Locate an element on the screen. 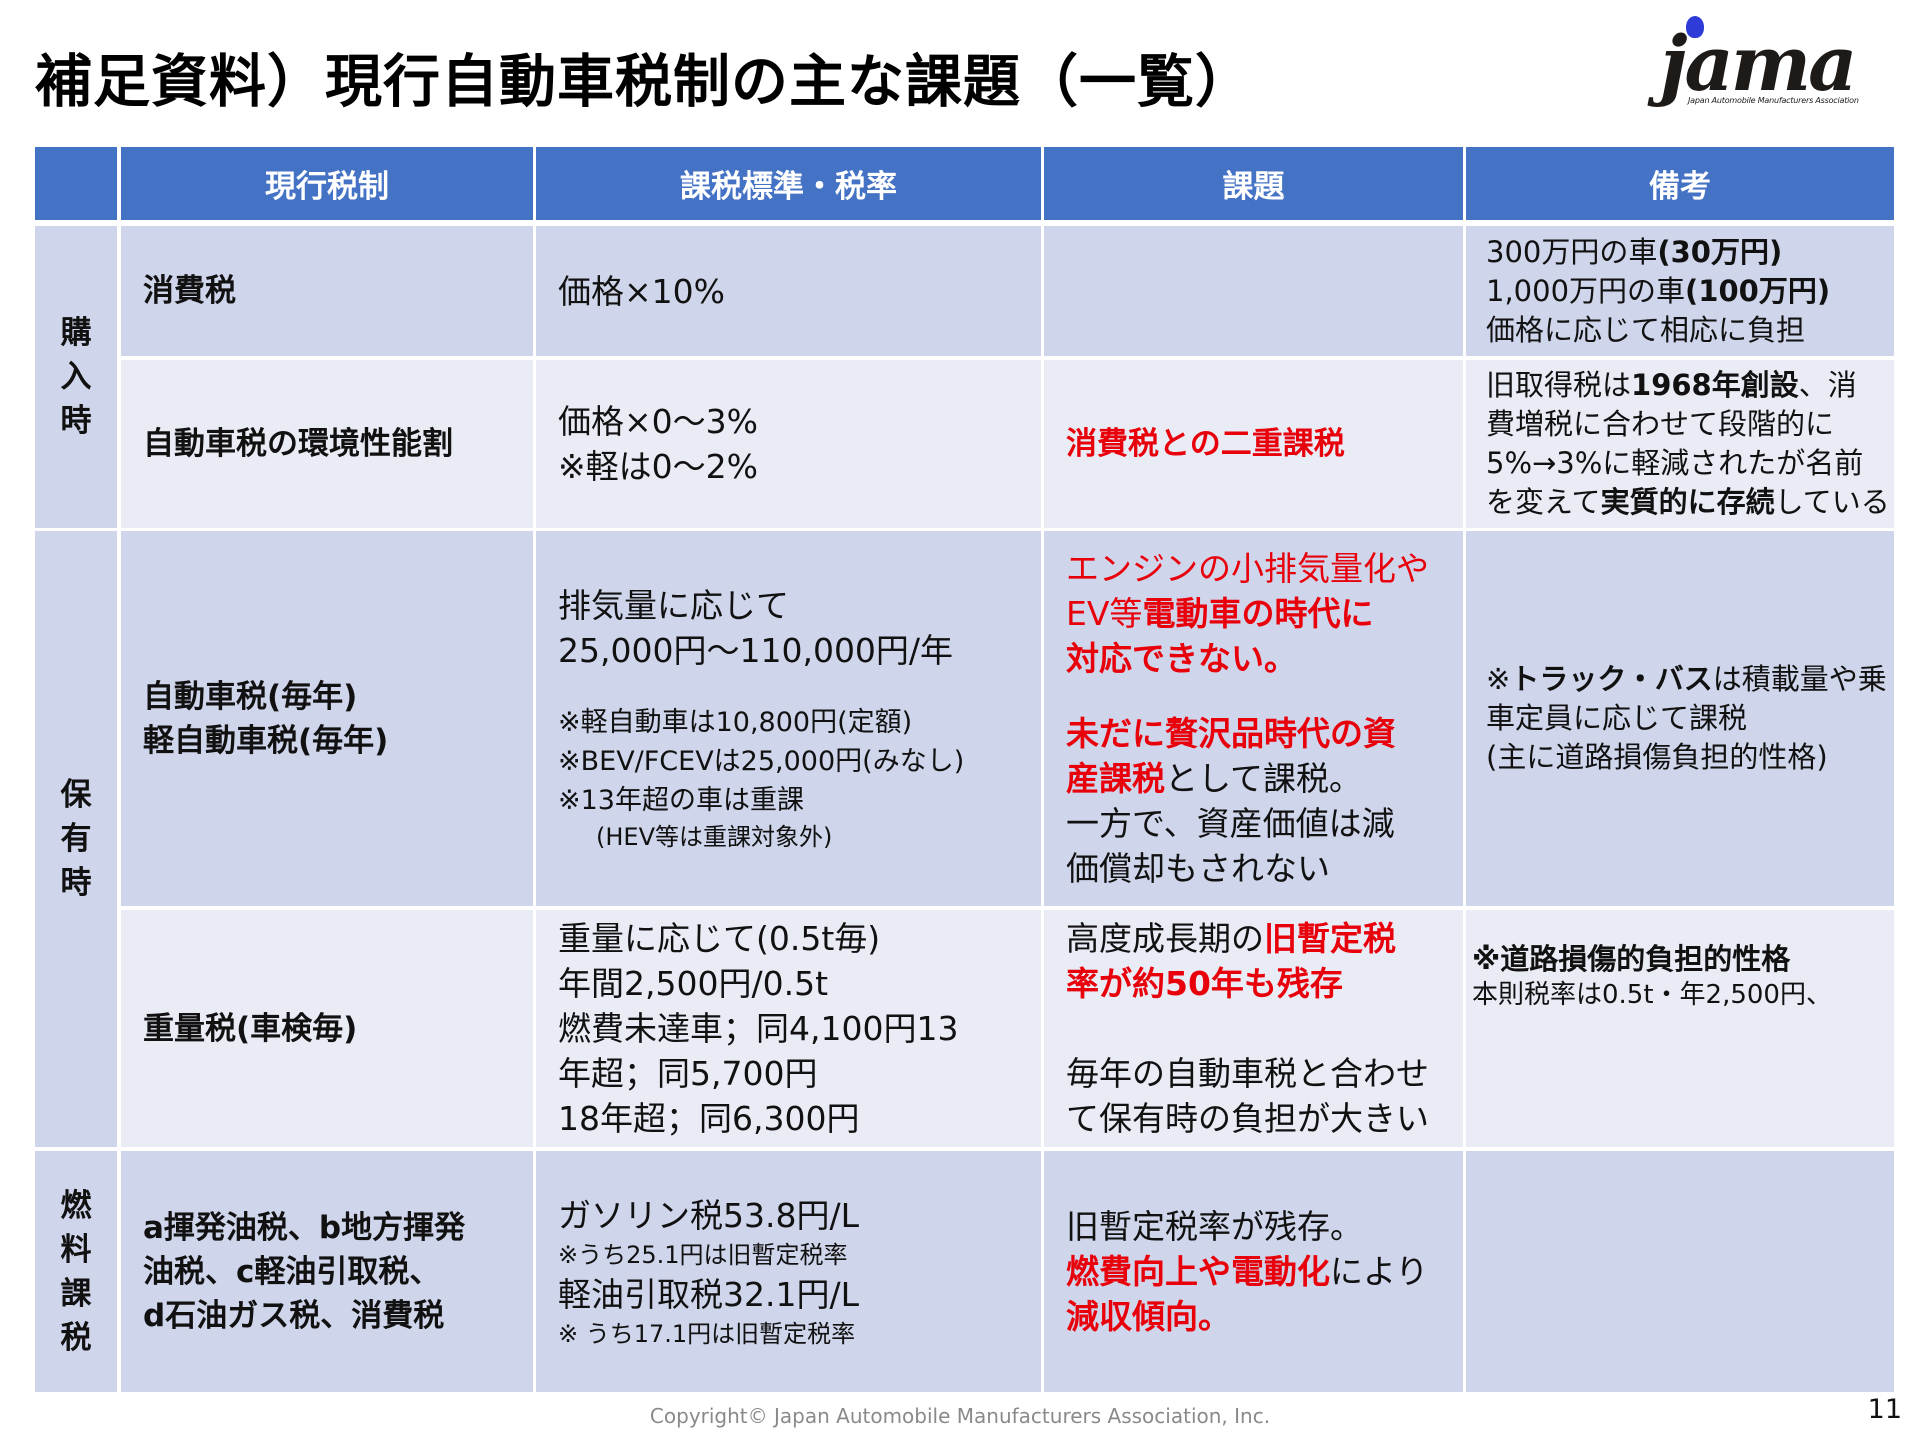  row-fuel-tax-remarks is located at coordinates (1680, 1271).